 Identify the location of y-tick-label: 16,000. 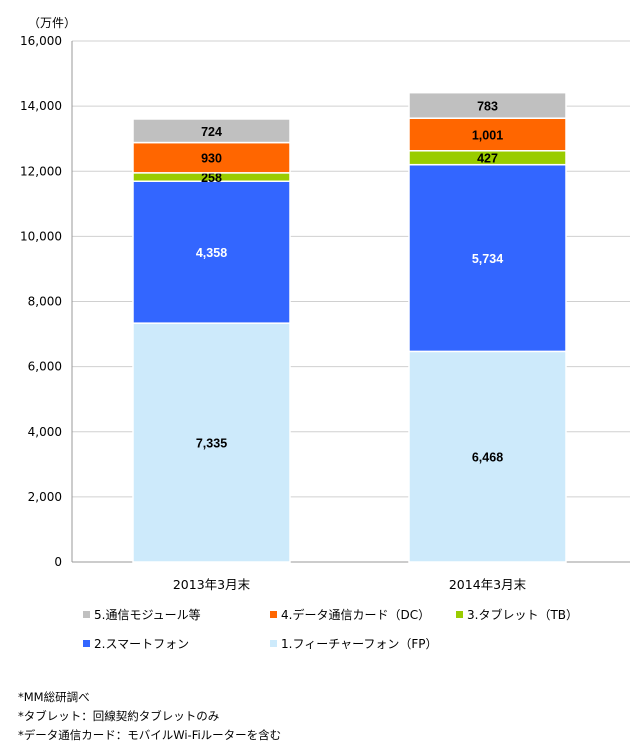
(41, 41).